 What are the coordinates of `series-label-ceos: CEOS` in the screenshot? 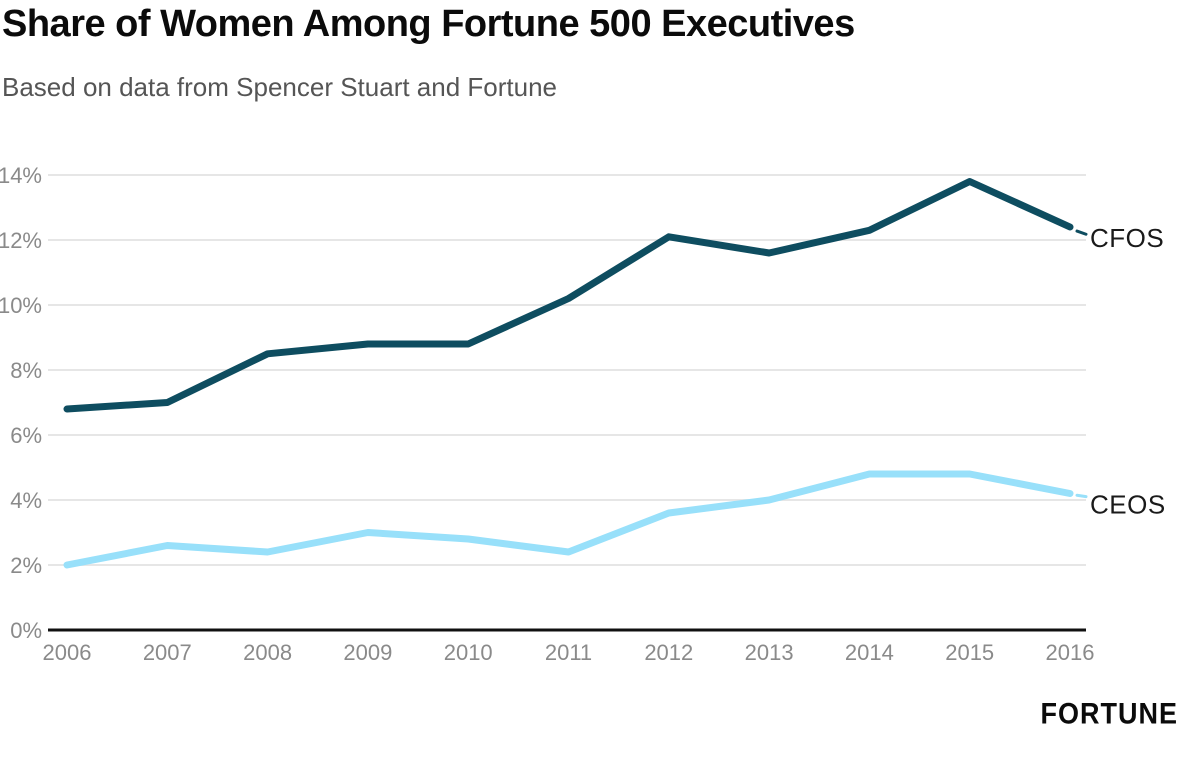 It's located at (1128, 505).